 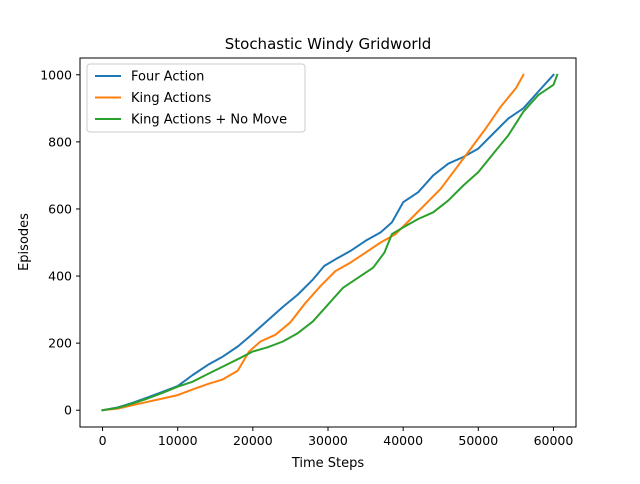 What do you see at coordinates (478, 440) in the screenshot?
I see `x-tick-label: 50000` at bounding box center [478, 440].